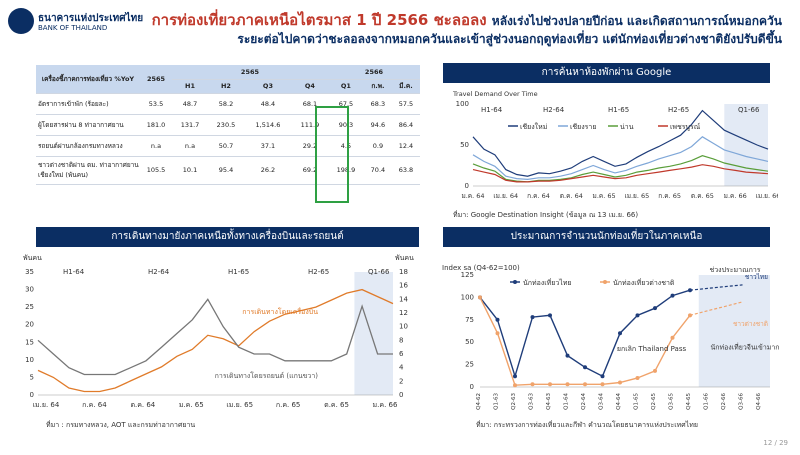 This screenshot has height=455, width=800. What do you see at coordinates (190, 104) in the screenshot?
I see `table-cell: 48.7` at bounding box center [190, 104].